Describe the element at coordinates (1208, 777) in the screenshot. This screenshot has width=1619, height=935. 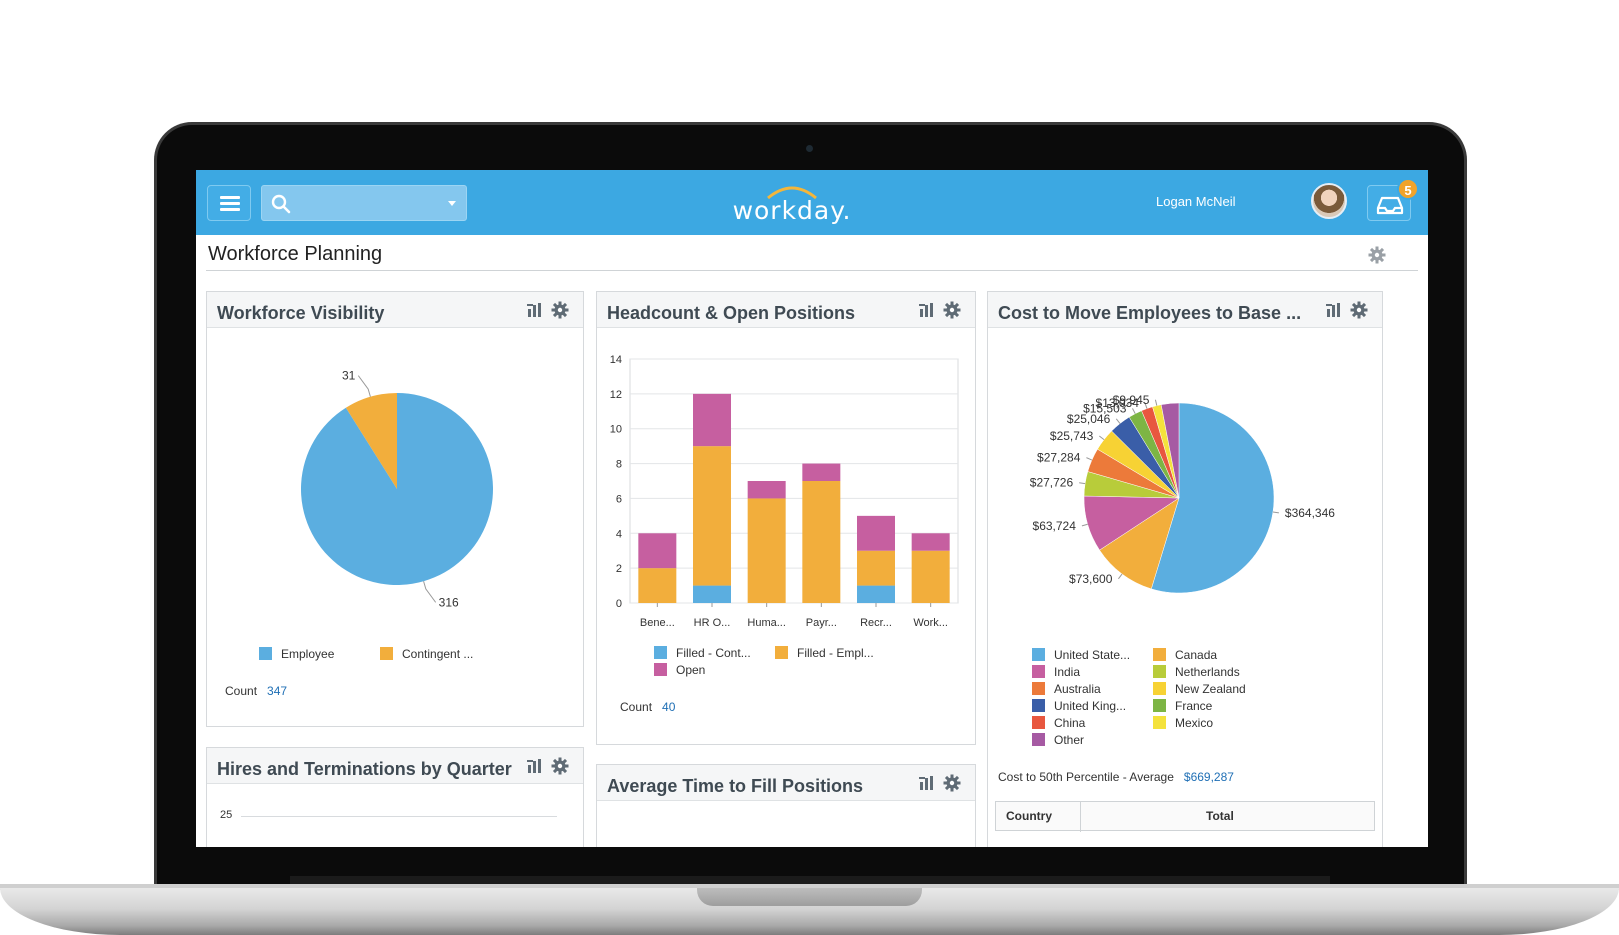
I see `summary-value: $669,287` at that location.